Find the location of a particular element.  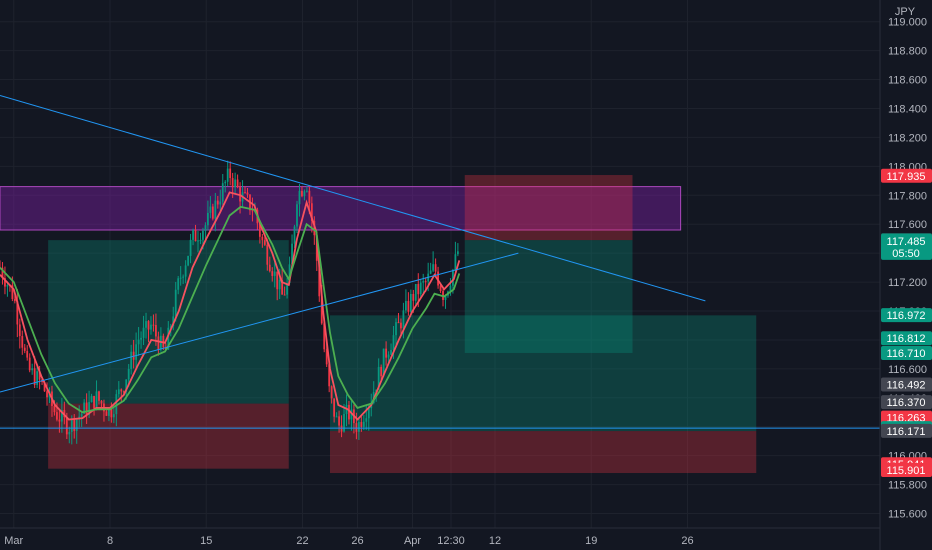

x-tick-label: 26 is located at coordinates (357, 541).